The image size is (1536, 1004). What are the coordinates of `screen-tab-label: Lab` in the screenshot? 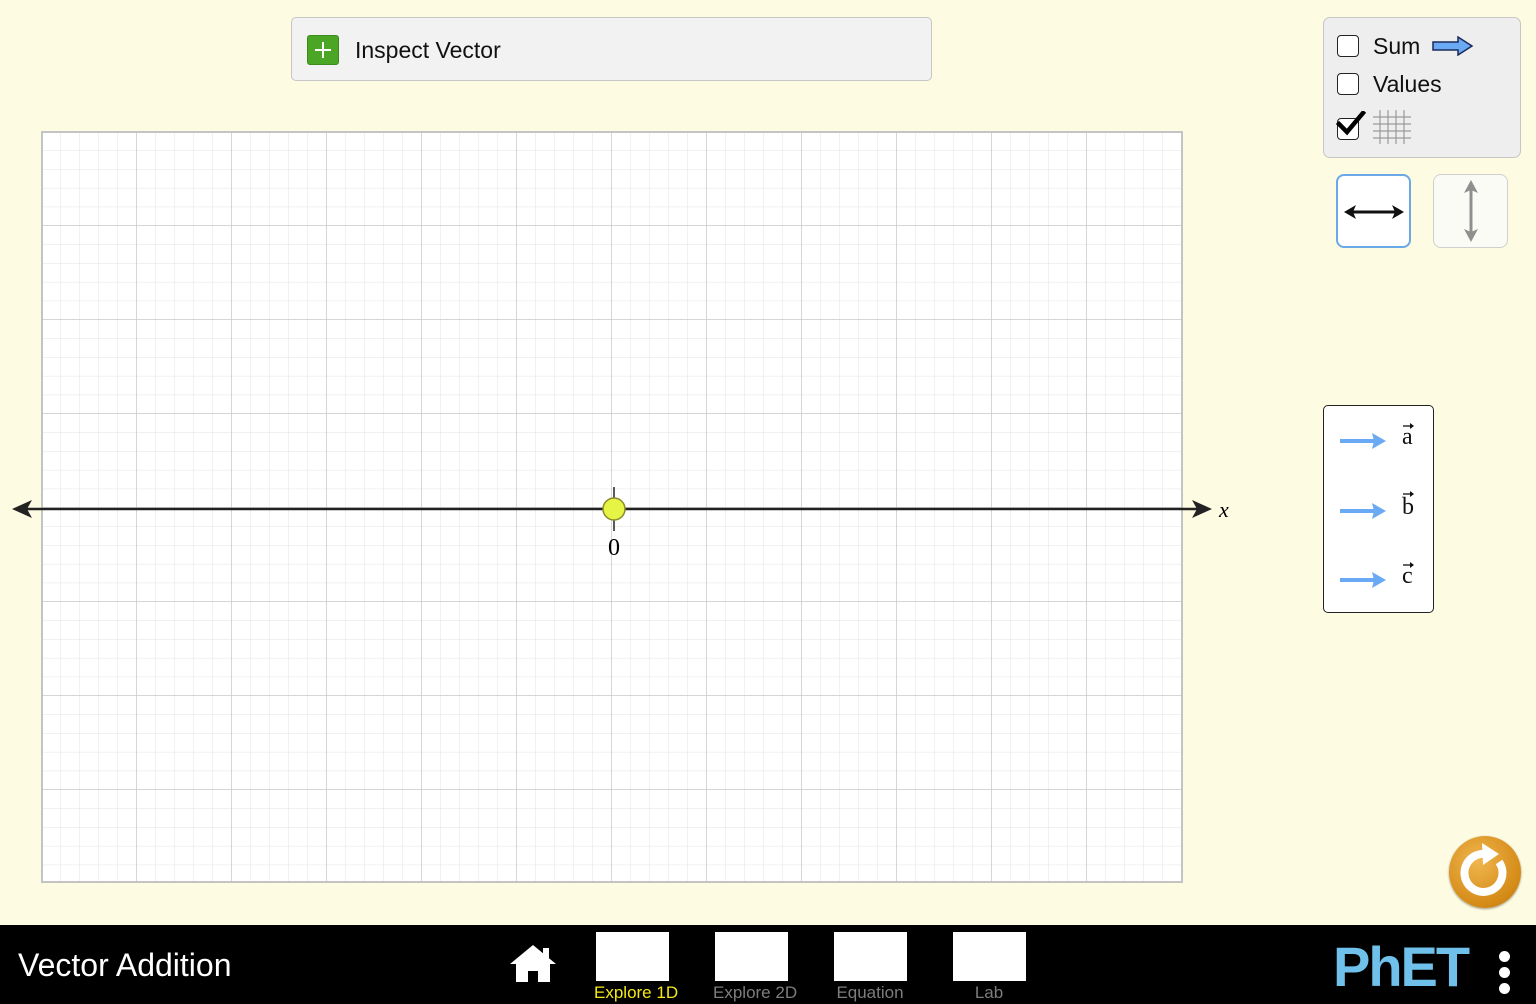 It's located at (989, 992).